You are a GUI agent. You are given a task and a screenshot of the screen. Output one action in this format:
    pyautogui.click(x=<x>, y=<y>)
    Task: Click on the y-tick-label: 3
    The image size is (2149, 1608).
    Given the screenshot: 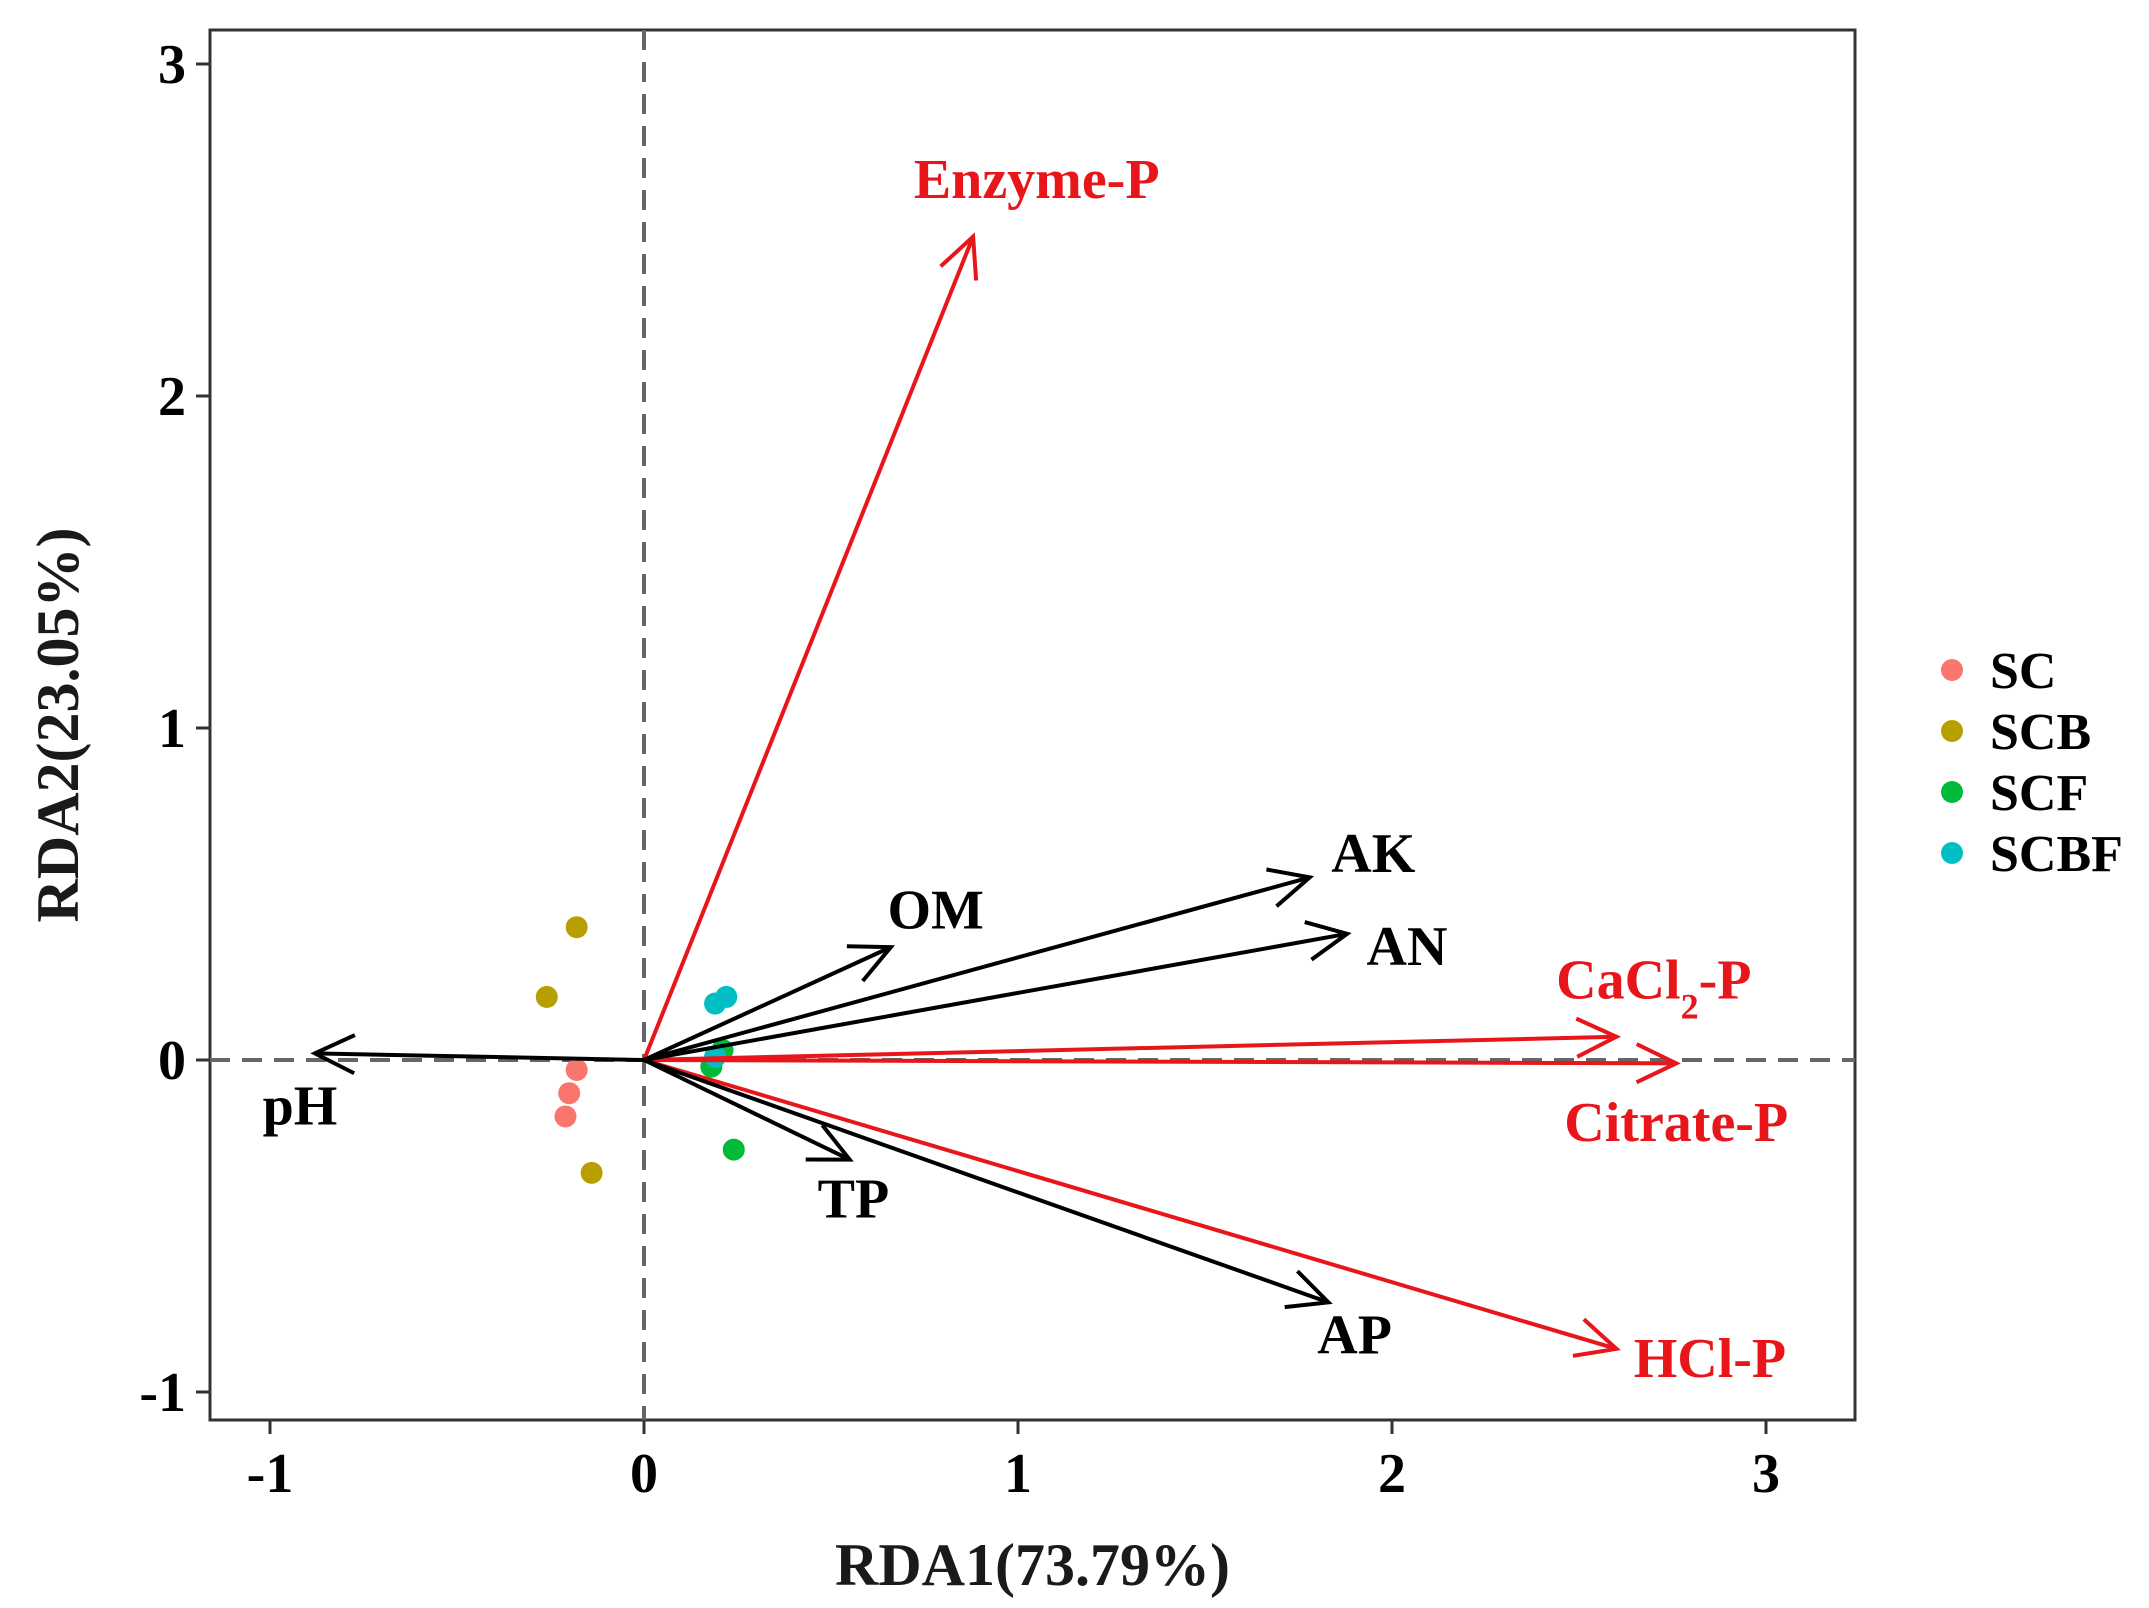 What is the action you would take?
    pyautogui.click(x=172, y=65)
    